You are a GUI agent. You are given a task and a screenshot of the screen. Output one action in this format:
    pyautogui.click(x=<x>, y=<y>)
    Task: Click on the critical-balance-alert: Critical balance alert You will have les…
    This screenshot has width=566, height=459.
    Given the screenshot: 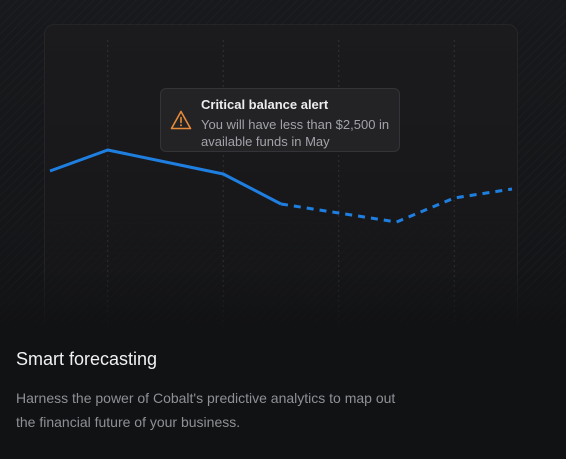 What is the action you would take?
    pyautogui.click(x=280, y=120)
    